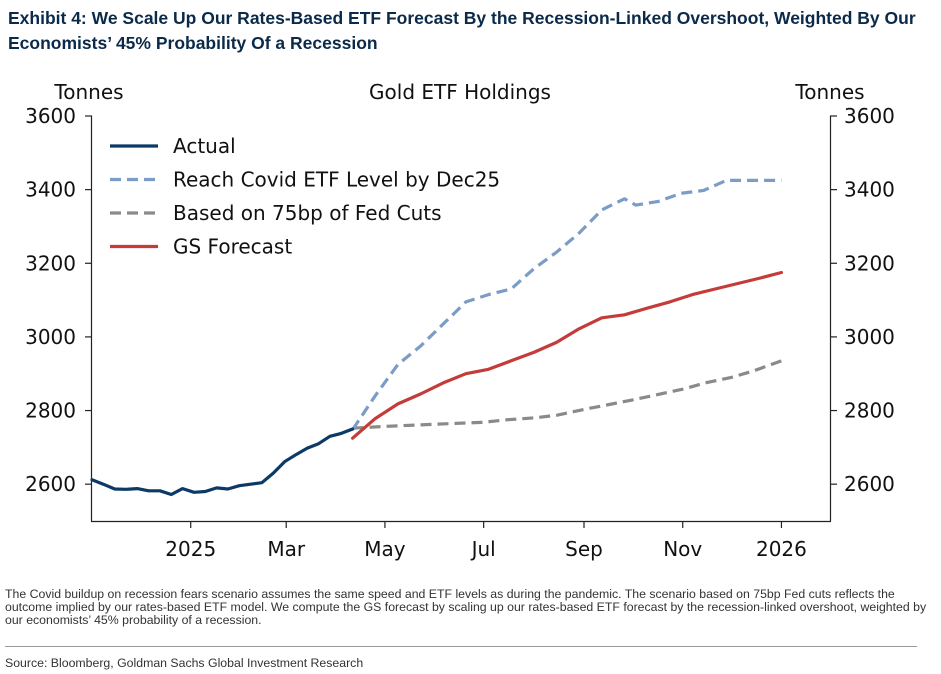 The width and height of the screenshot is (941, 674). I want to click on y-tick-label-right: 2800, so click(869, 411).